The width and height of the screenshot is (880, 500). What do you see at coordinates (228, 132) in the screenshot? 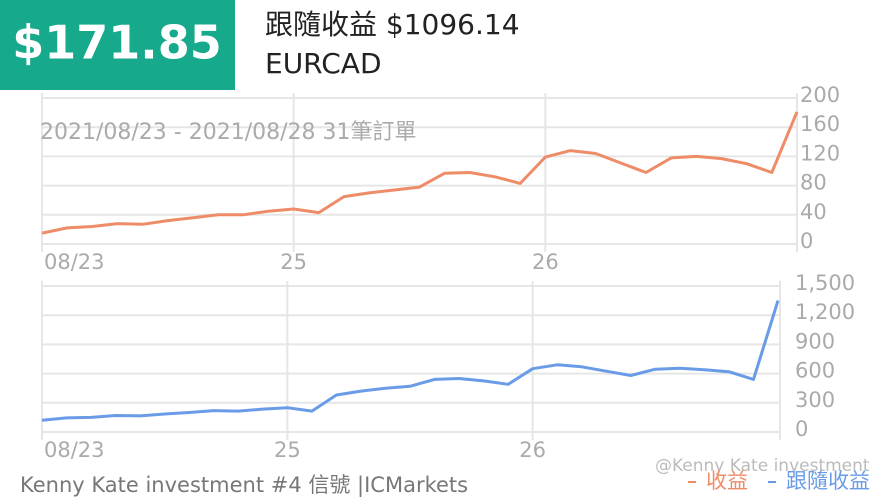
I see `chart-subtitle: 2021/08/23 - 2021/08/28 31筆訂單` at bounding box center [228, 132].